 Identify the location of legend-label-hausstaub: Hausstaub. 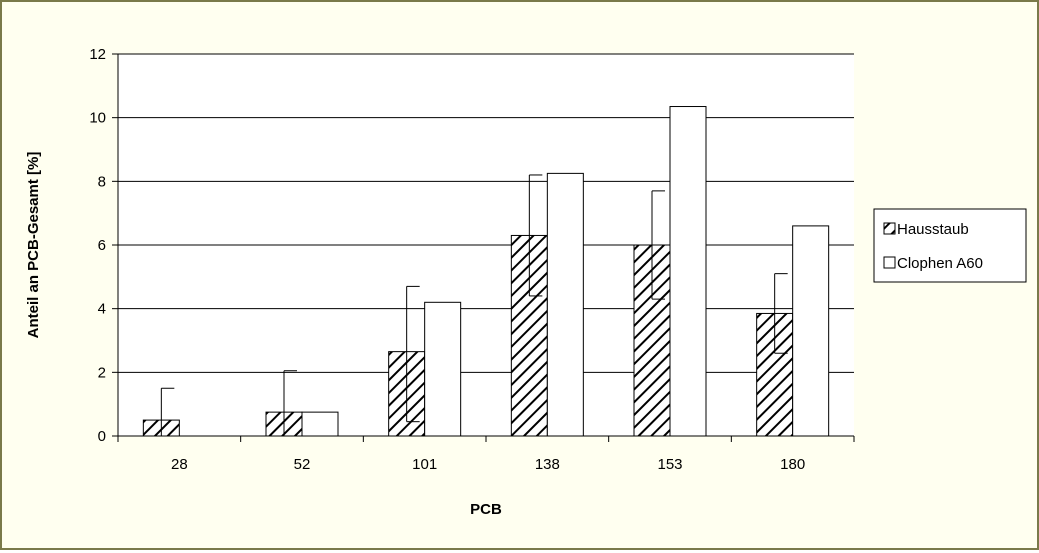
(933, 229).